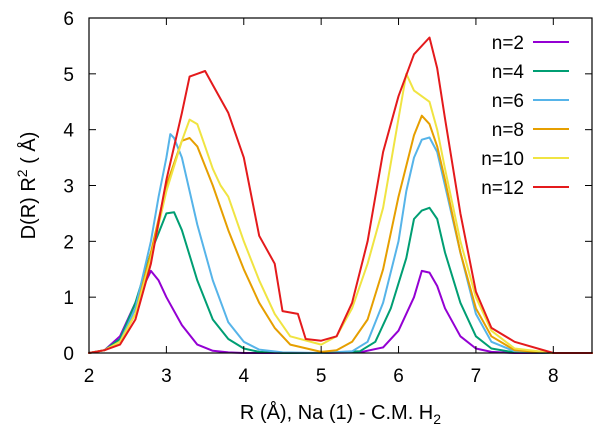 The width and height of the screenshot is (594, 433). Describe the element at coordinates (68, 19) in the screenshot. I see `y-tick-label: 6` at that location.